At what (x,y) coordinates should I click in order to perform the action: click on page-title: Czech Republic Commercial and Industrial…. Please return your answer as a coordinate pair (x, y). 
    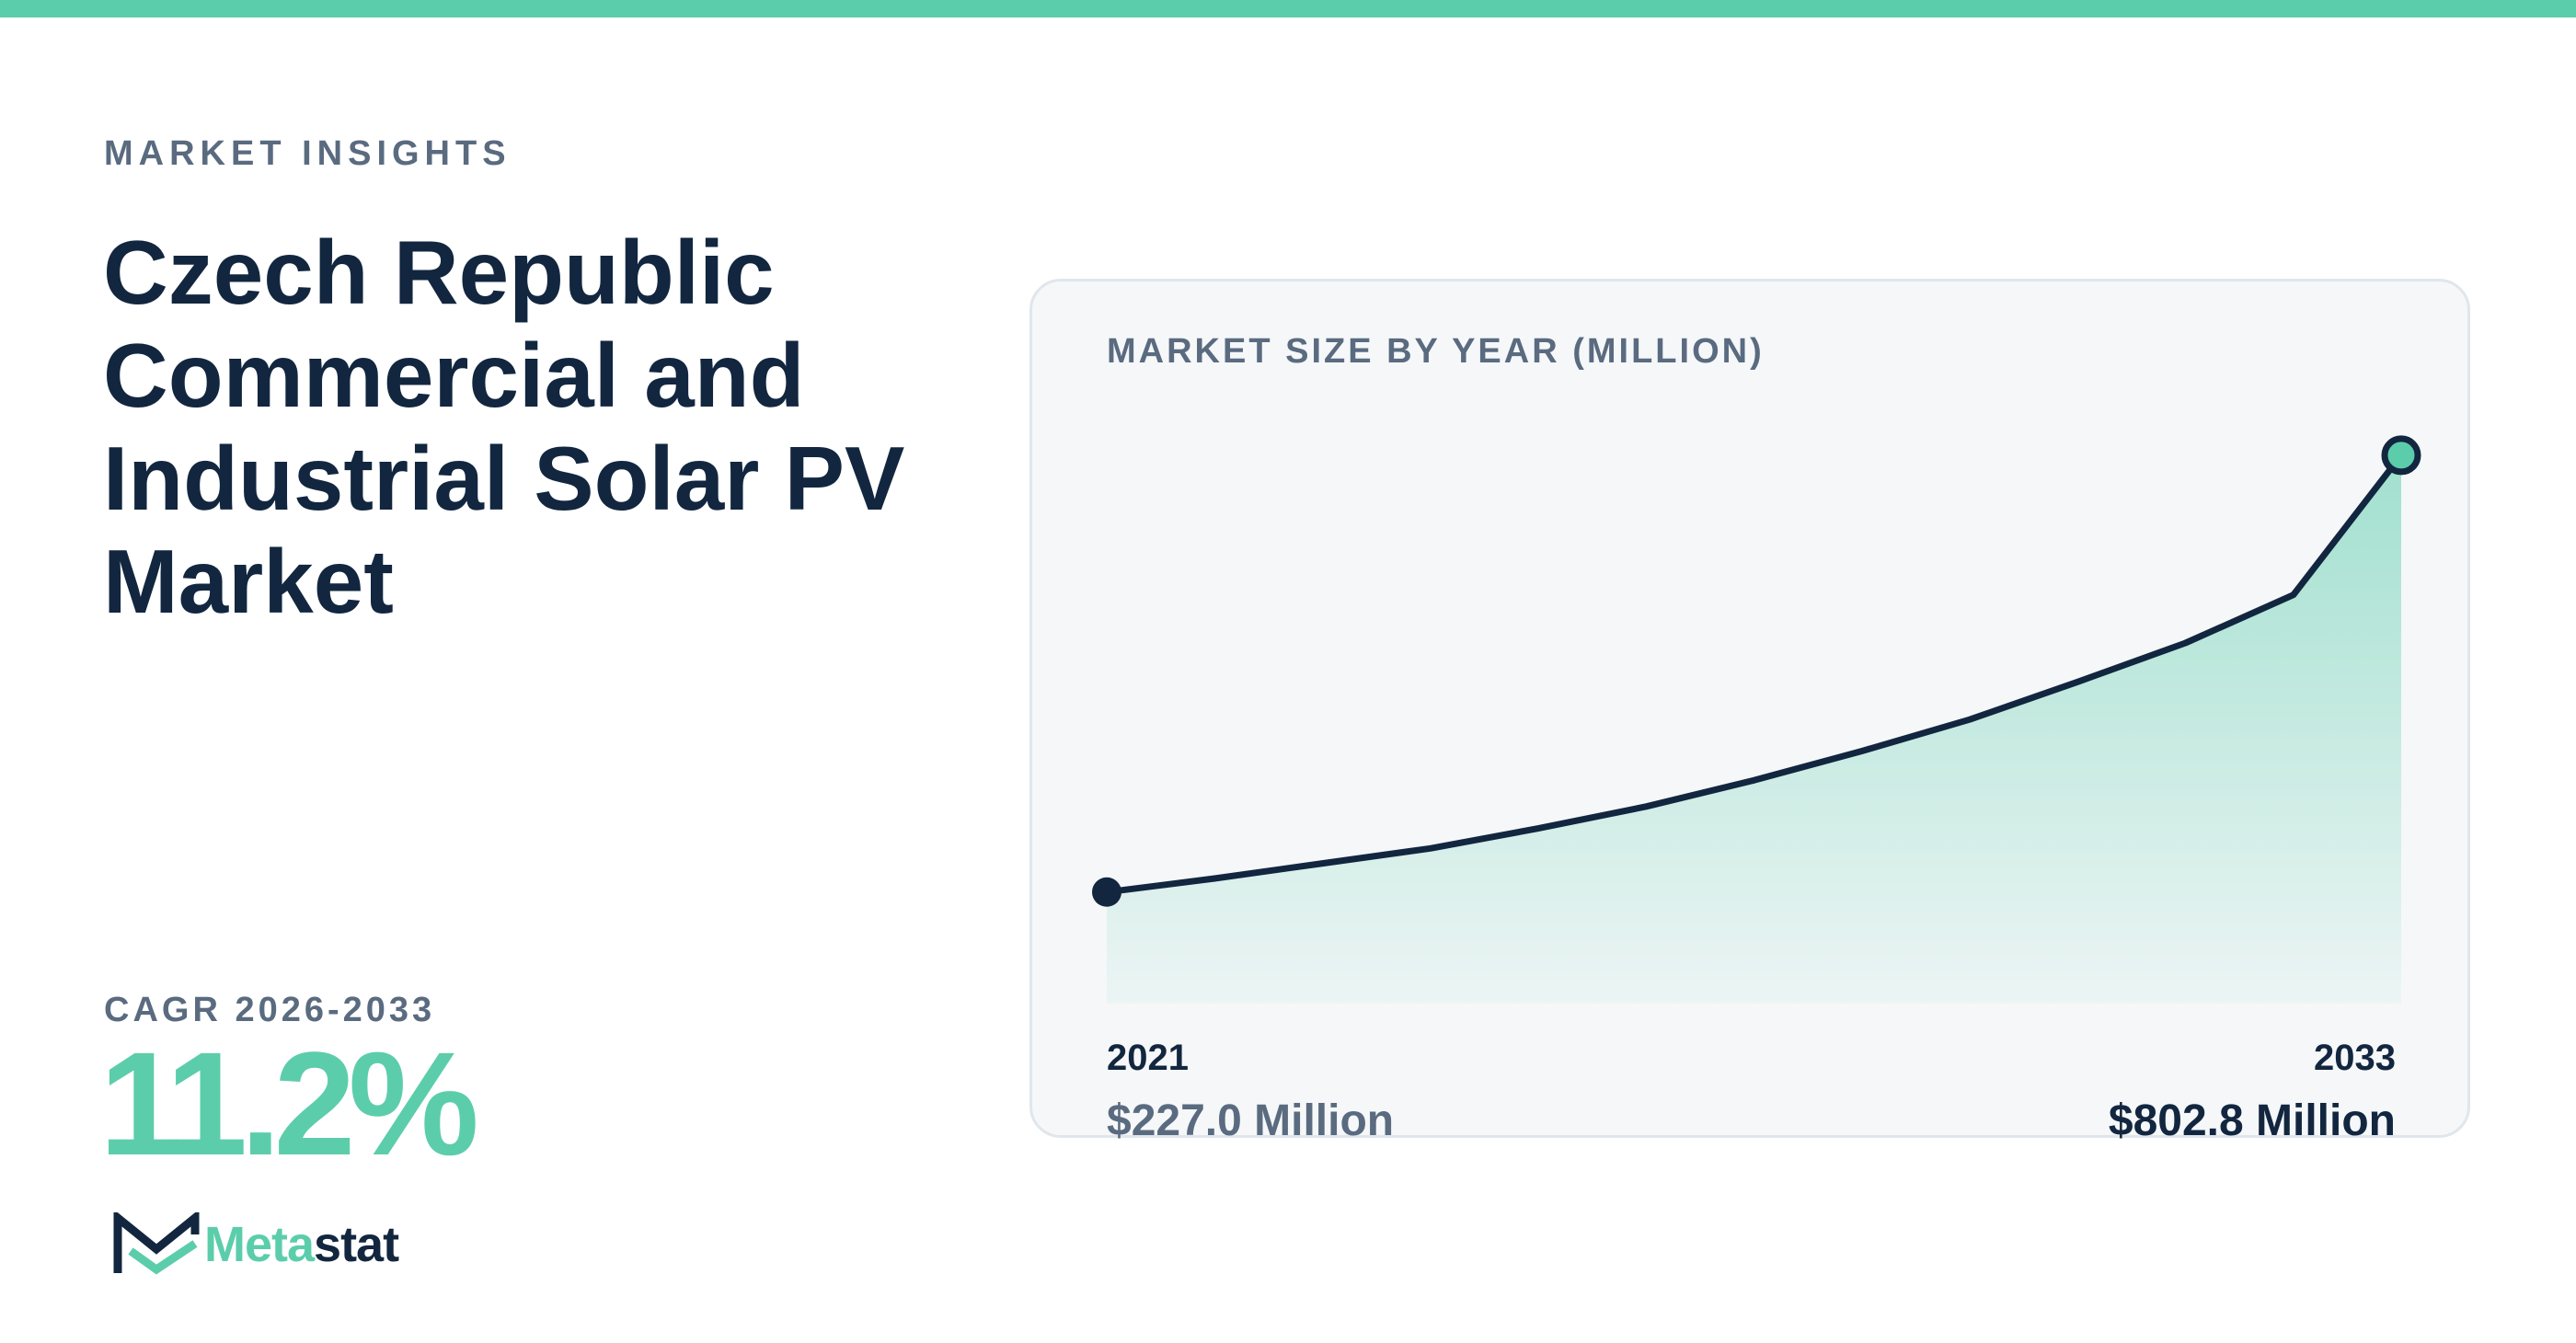
    Looking at the image, I should click on (504, 427).